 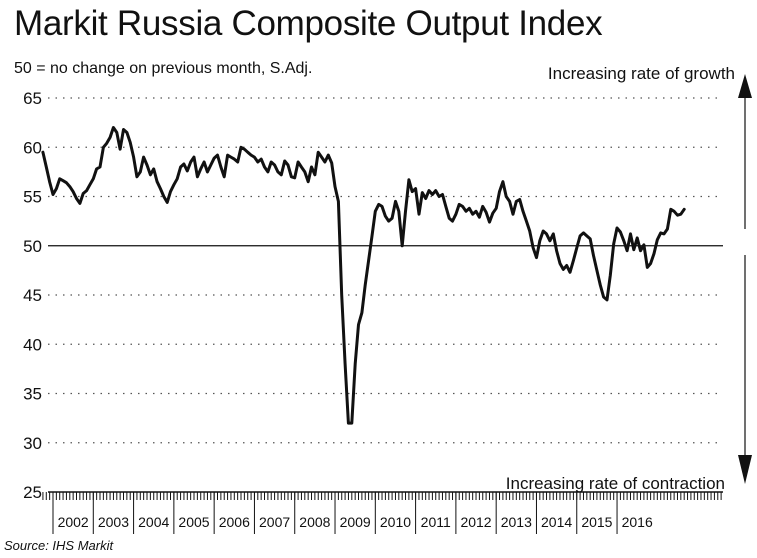 I want to click on x-tick-label-2015: 2015, so click(x=596, y=522).